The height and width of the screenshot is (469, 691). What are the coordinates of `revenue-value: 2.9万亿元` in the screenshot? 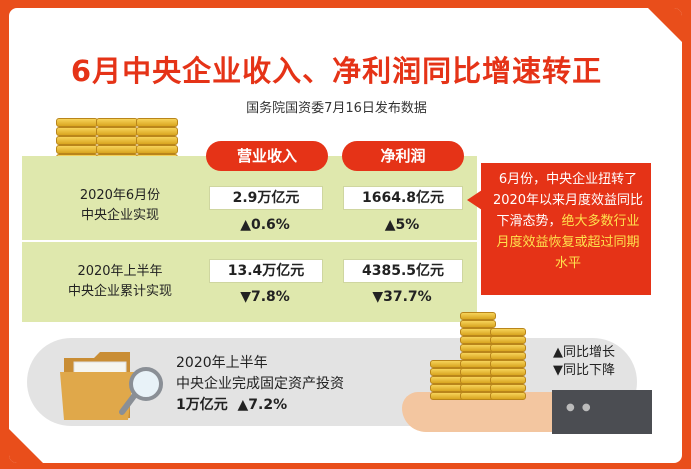 It's located at (266, 198).